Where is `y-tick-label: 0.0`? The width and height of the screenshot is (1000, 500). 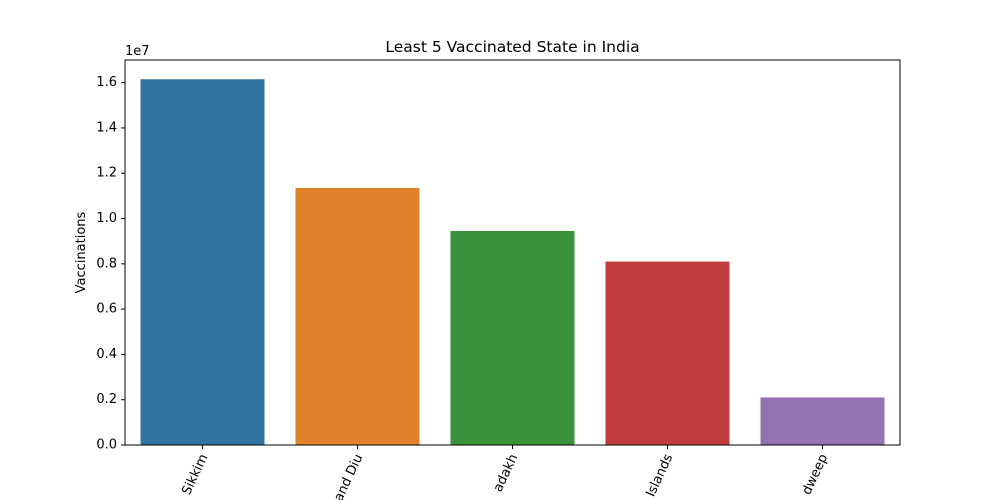 y-tick-label: 0.0 is located at coordinates (106, 445).